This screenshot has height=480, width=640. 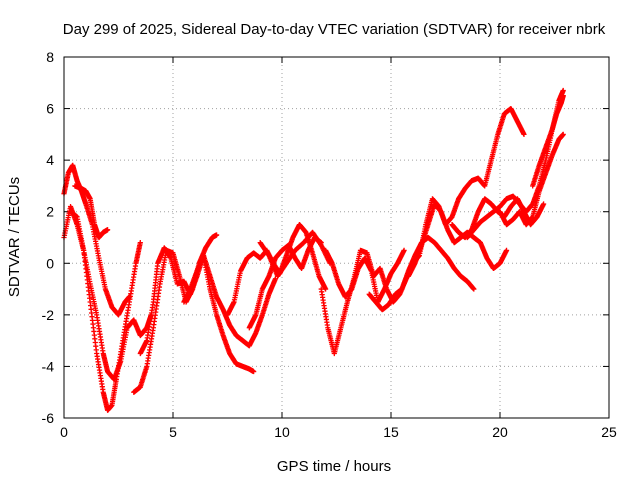 What do you see at coordinates (295, 254) in the screenshot?
I see `series-sat-j` at bounding box center [295, 254].